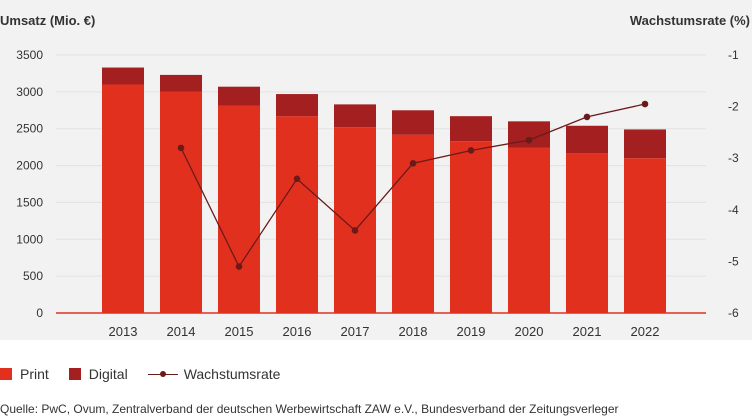  What do you see at coordinates (29, 202) in the screenshot?
I see `y-tick-label: 1500` at bounding box center [29, 202].